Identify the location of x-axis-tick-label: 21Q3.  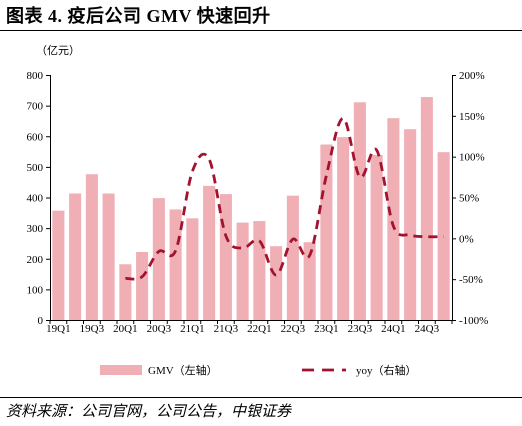
(226, 329).